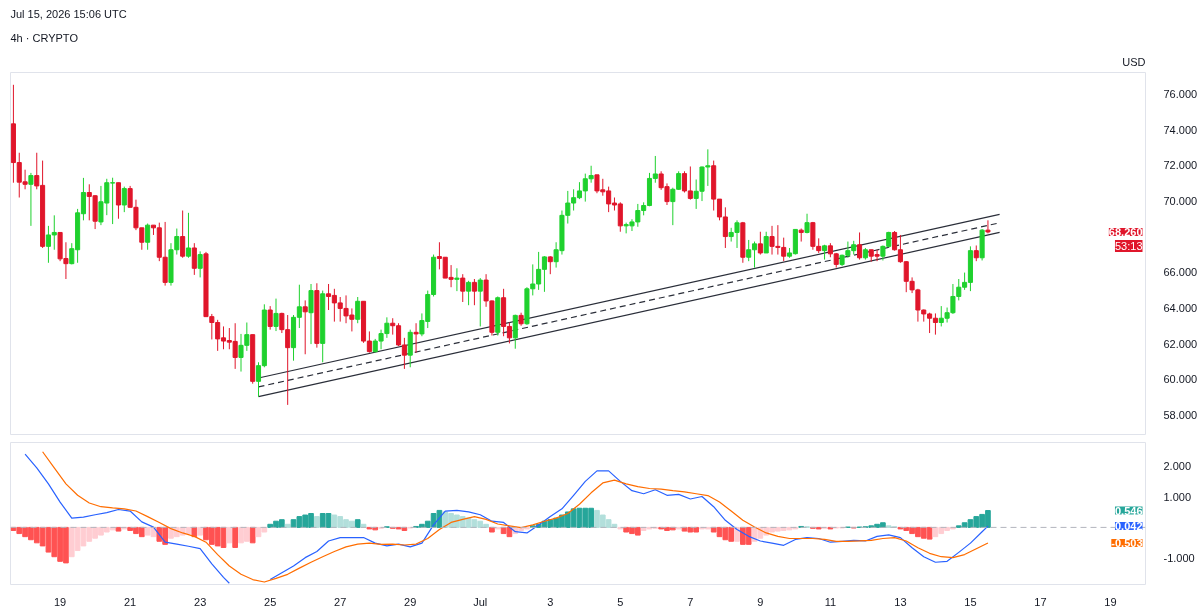  Describe the element at coordinates (340, 601) in the screenshot. I see `x-tick-label: 27` at that location.